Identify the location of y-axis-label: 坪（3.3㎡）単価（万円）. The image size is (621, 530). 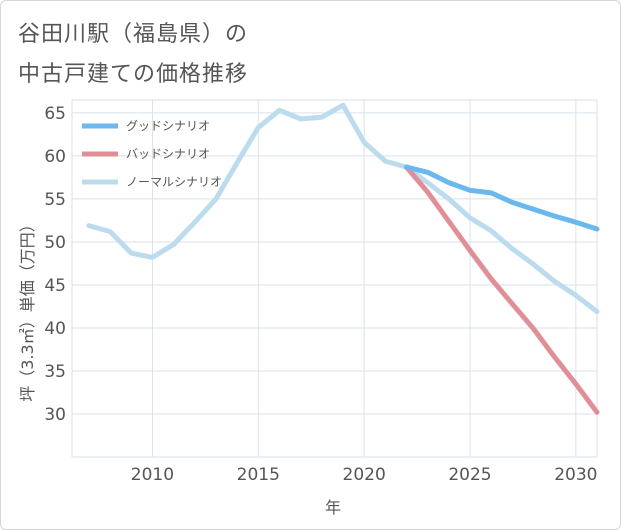
(27, 308).